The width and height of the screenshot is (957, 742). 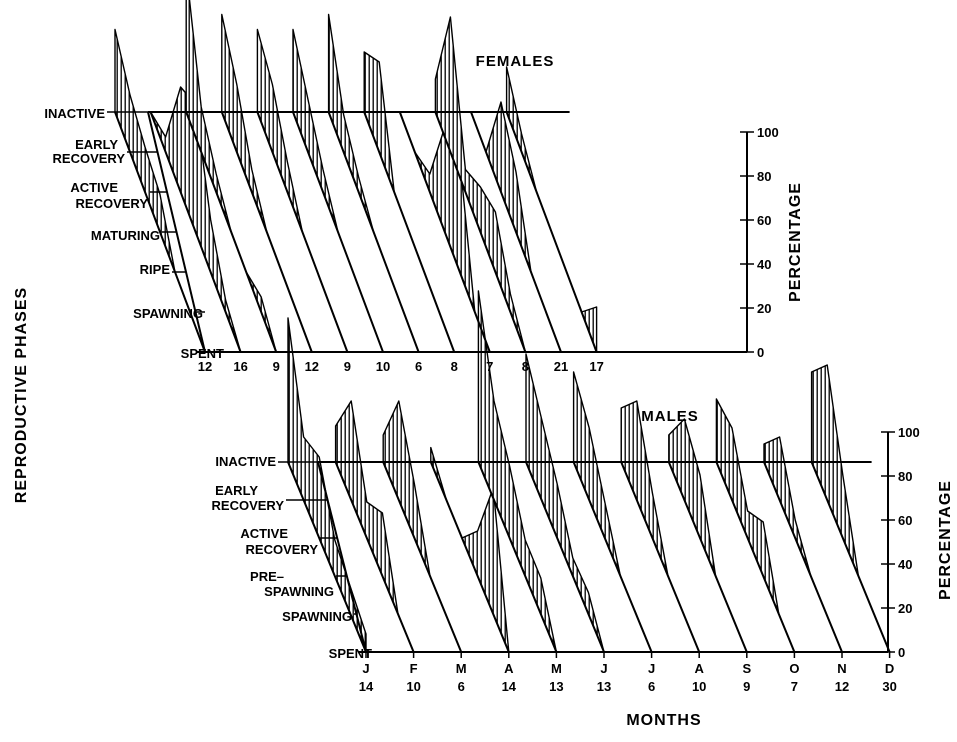 What do you see at coordinates (312, 366) in the screenshot?
I see `females-sample-size-4: 12` at bounding box center [312, 366].